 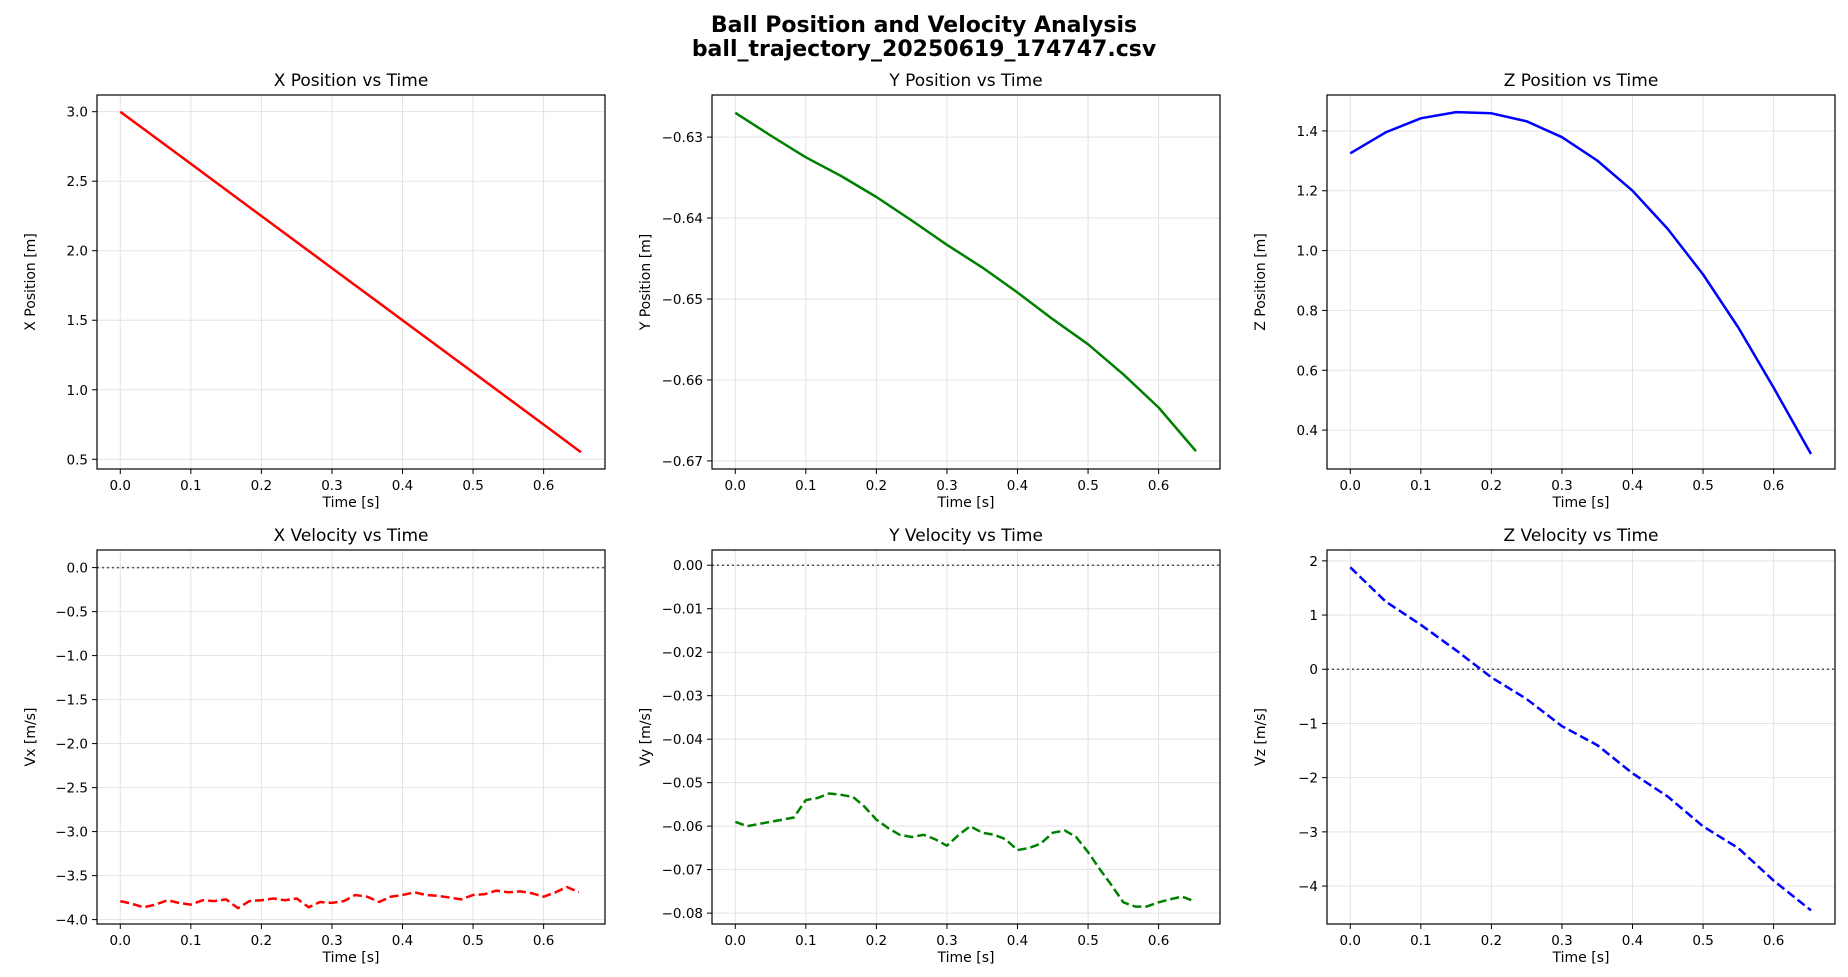 I want to click on y-tick-label: −4.0, so click(x=71, y=921).